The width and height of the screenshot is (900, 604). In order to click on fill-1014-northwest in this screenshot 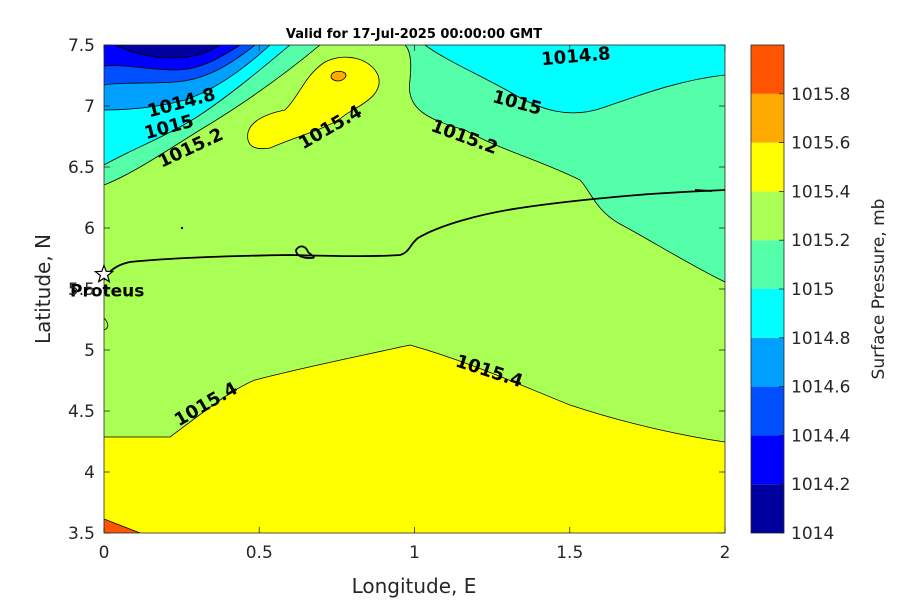, I will do `click(167, 51)`.